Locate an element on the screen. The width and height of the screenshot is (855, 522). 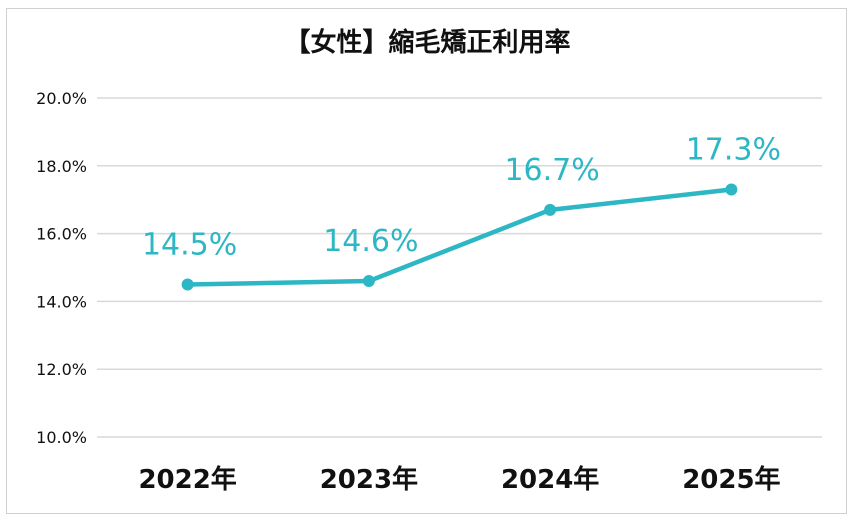
y-axis-ticks: 10.0% 12.0% 14.0% 16.0% 18.0% 20.0% is located at coordinates (61, 268).